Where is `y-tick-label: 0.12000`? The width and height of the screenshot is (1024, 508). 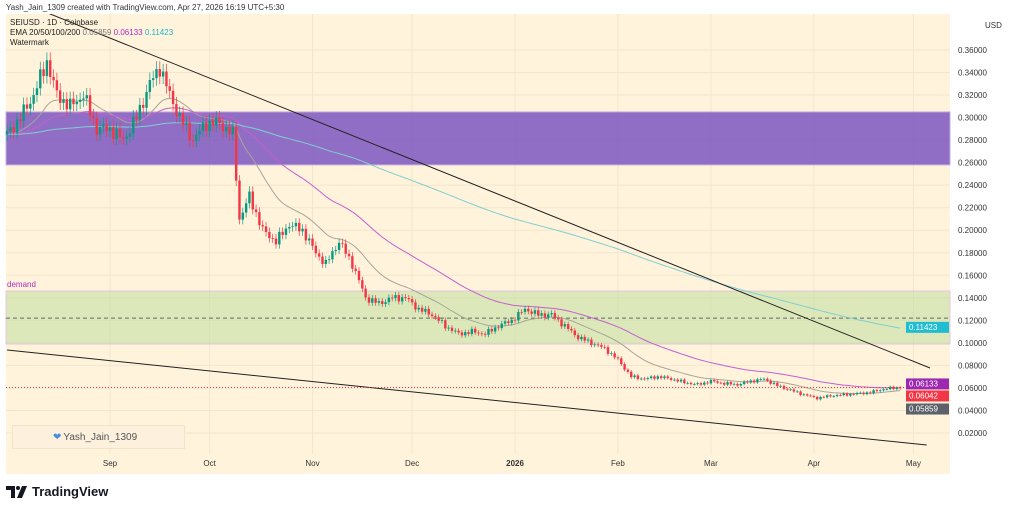
y-tick-label: 0.12000 is located at coordinates (972, 320).